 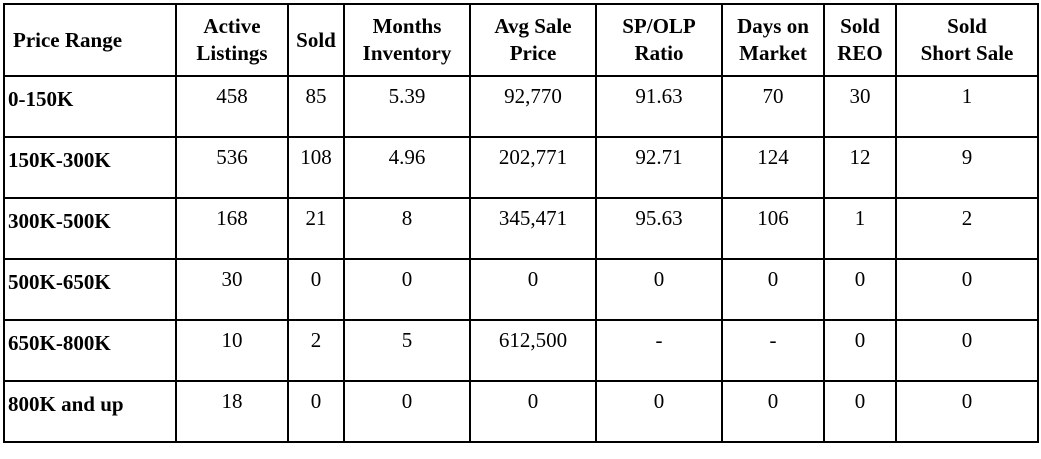 What do you see at coordinates (860, 40) in the screenshot?
I see `header-sold-reo: Sold REO` at bounding box center [860, 40].